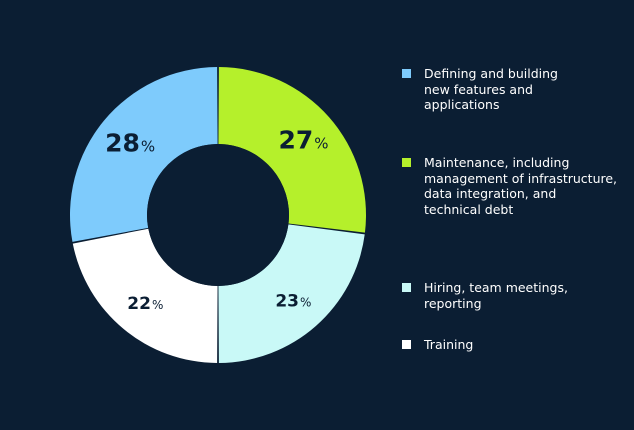 This screenshot has width=634, height=430. Describe the element at coordinates (145, 304) in the screenshot. I see `data-label: 22%` at that location.